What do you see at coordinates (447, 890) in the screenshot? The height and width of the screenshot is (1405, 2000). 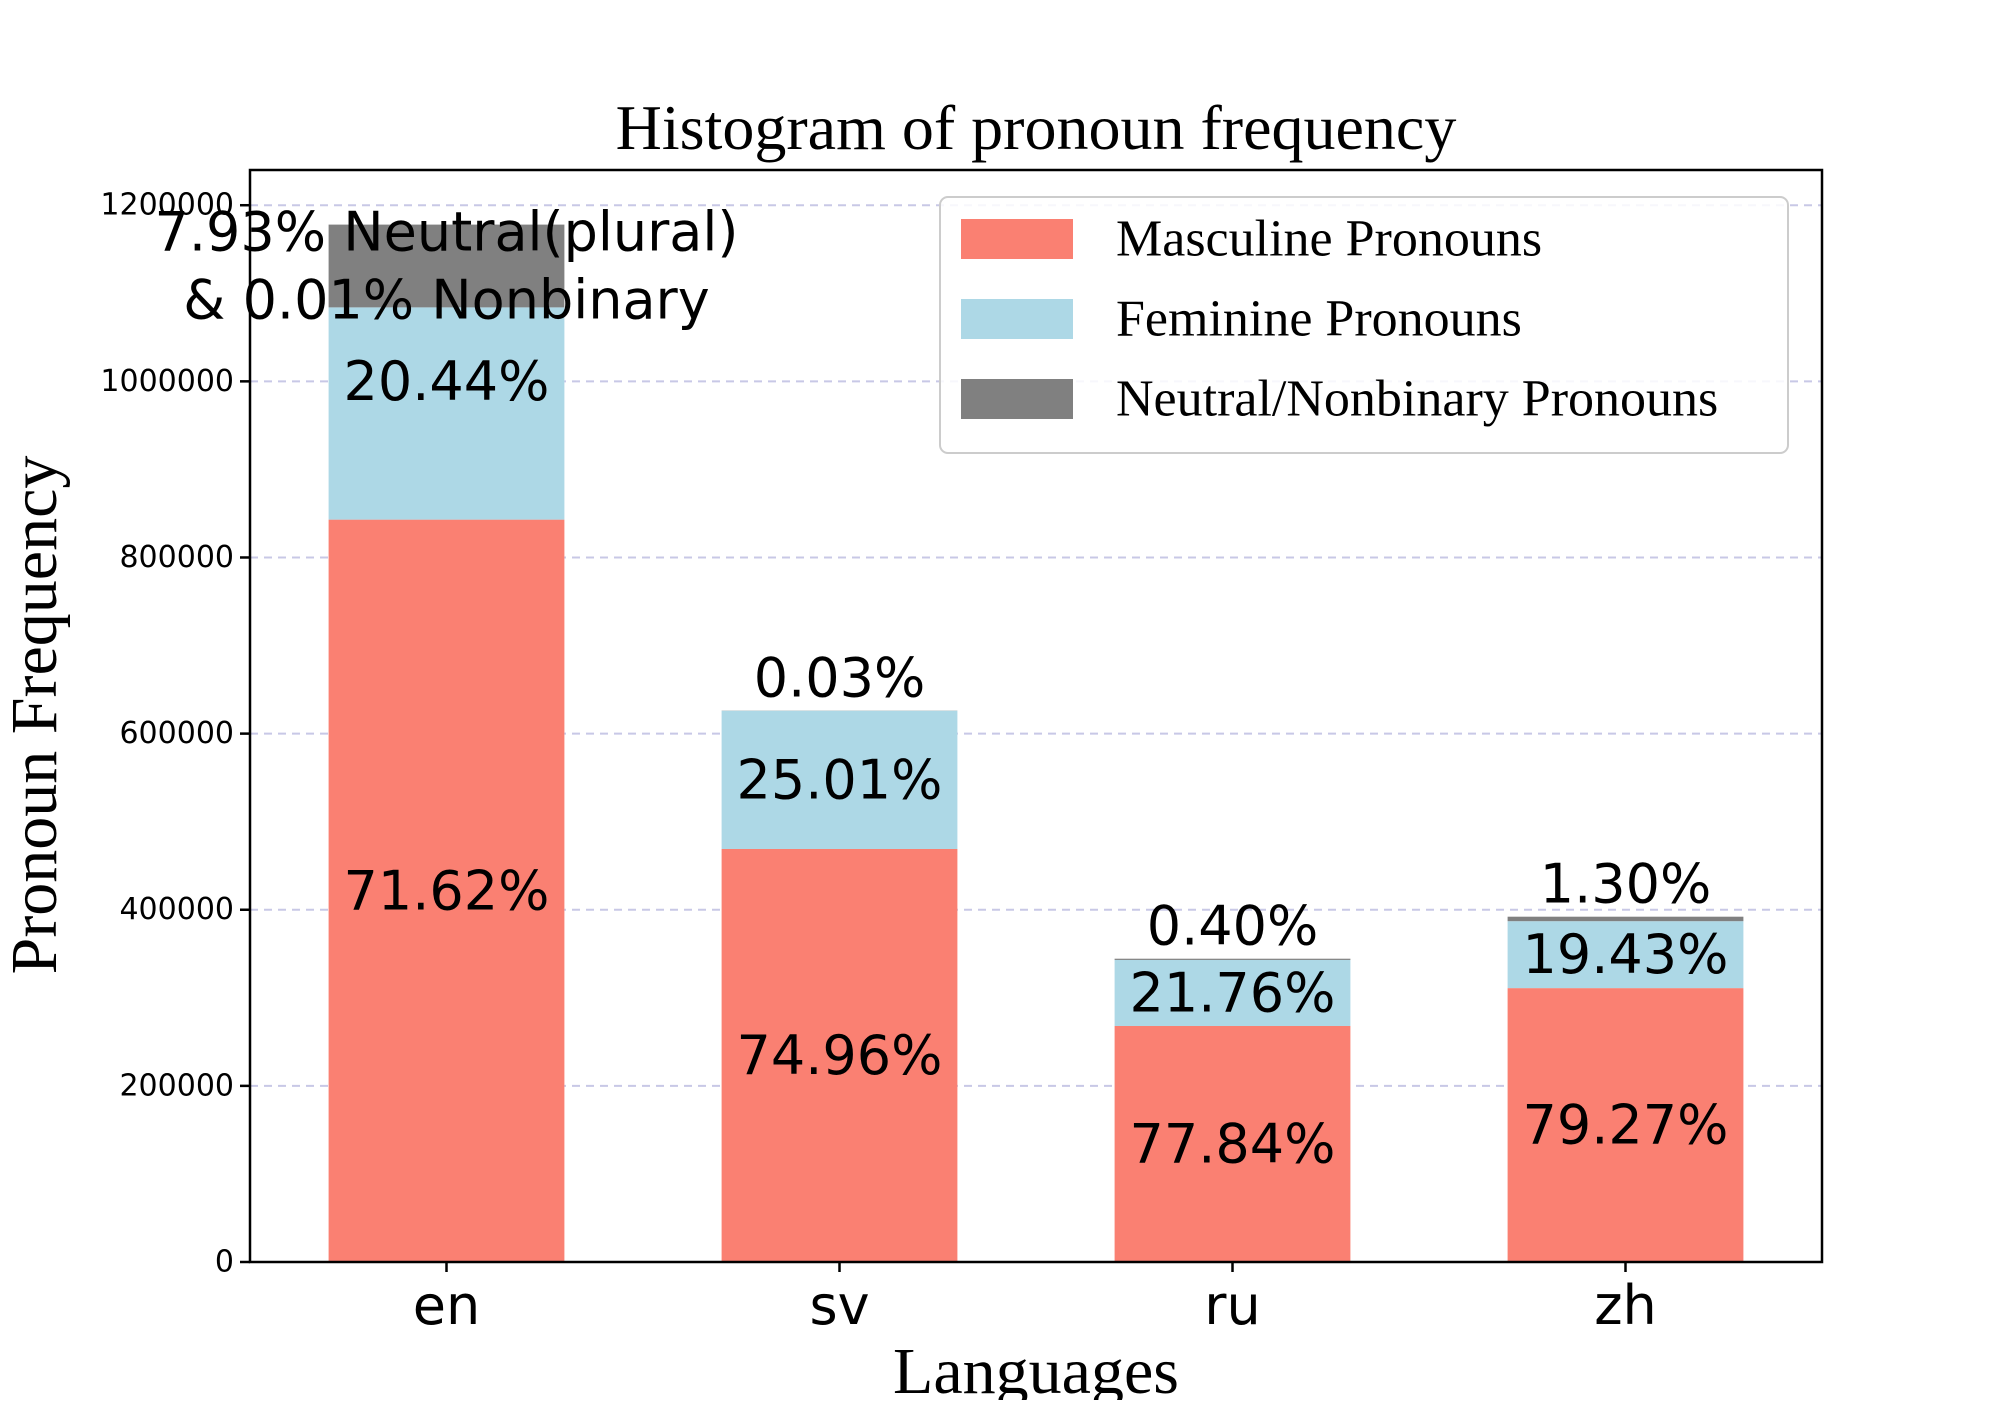 I see `bar-label-en-series-0: 71.62%` at bounding box center [447, 890].